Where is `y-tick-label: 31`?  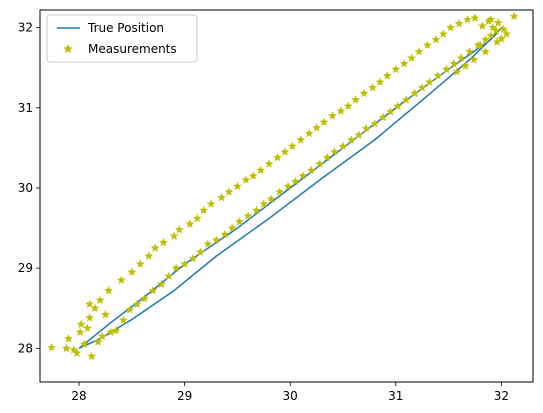 y-tick-label: 31 is located at coordinates (25, 108).